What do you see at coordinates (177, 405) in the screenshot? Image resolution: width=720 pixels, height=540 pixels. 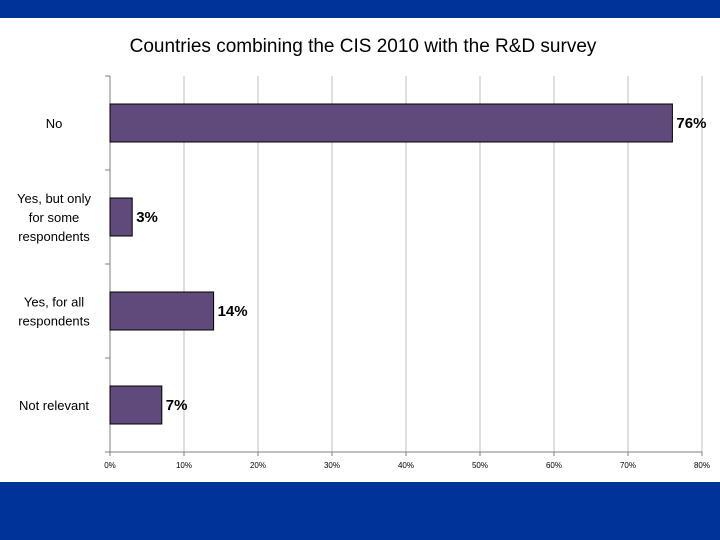 I see `data-label: 7%` at bounding box center [177, 405].